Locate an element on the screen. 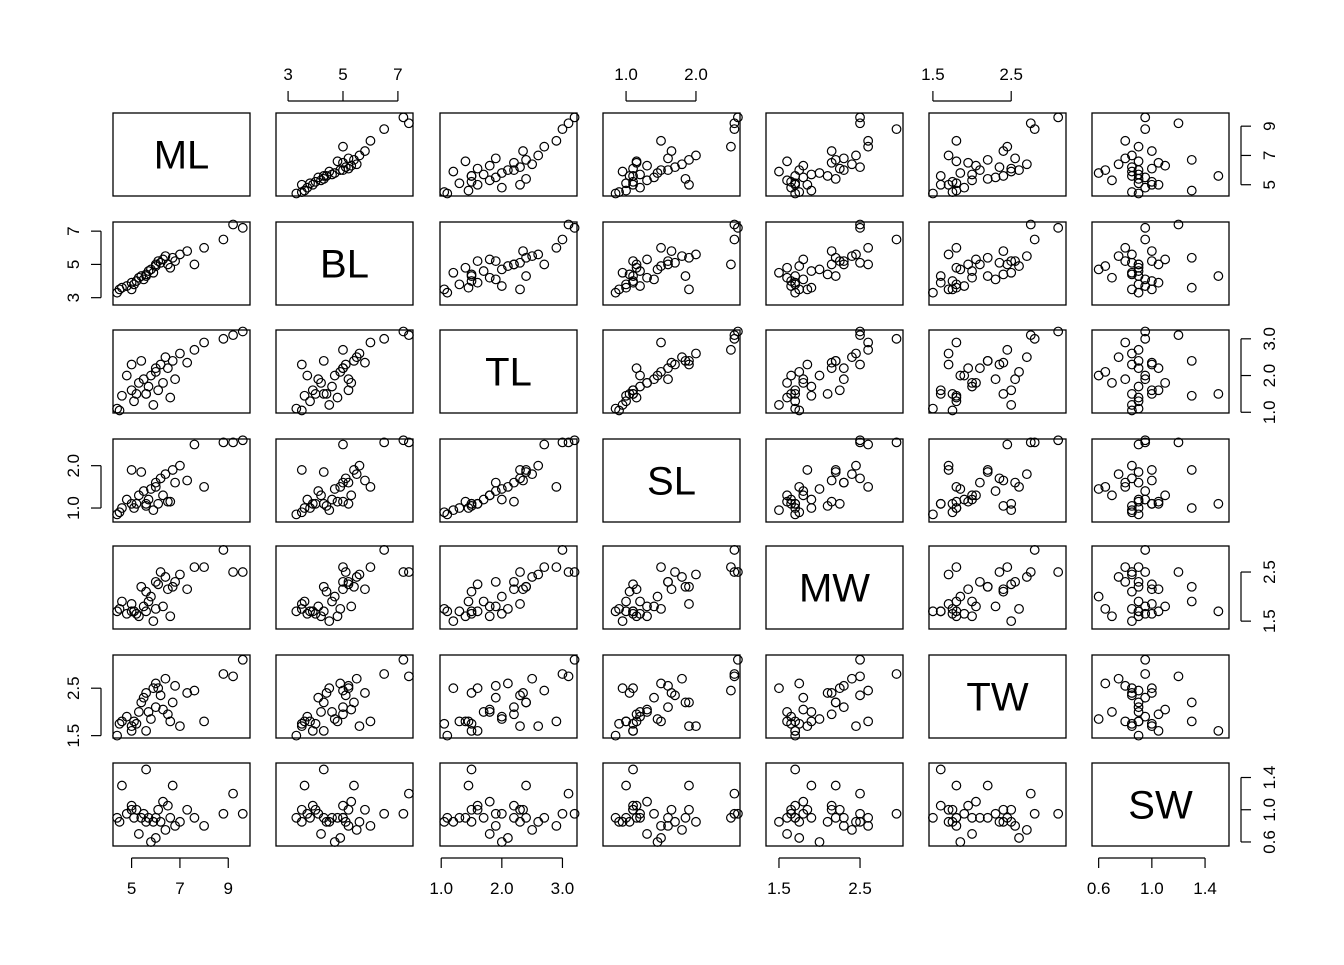 Image resolution: width=1344 pixels, height=965 pixels. y-tick-label: 1.5 is located at coordinates (73, 736).